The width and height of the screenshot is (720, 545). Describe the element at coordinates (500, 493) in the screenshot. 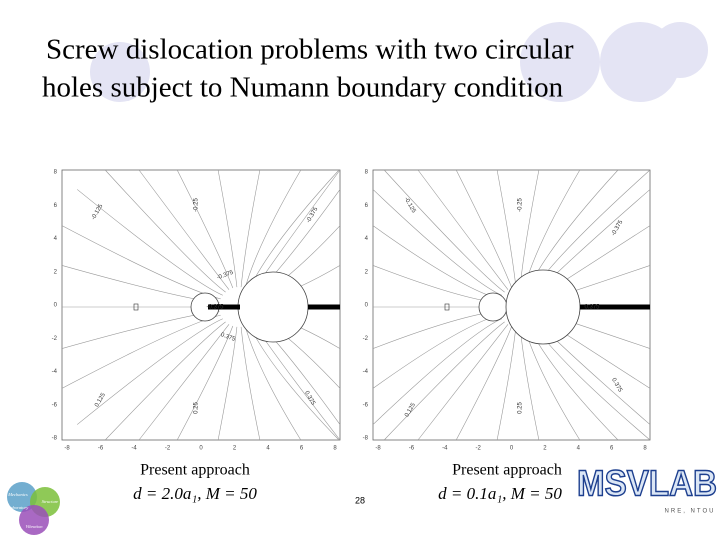

I see `formula: d = 0.1a₁, M = 50` at that location.